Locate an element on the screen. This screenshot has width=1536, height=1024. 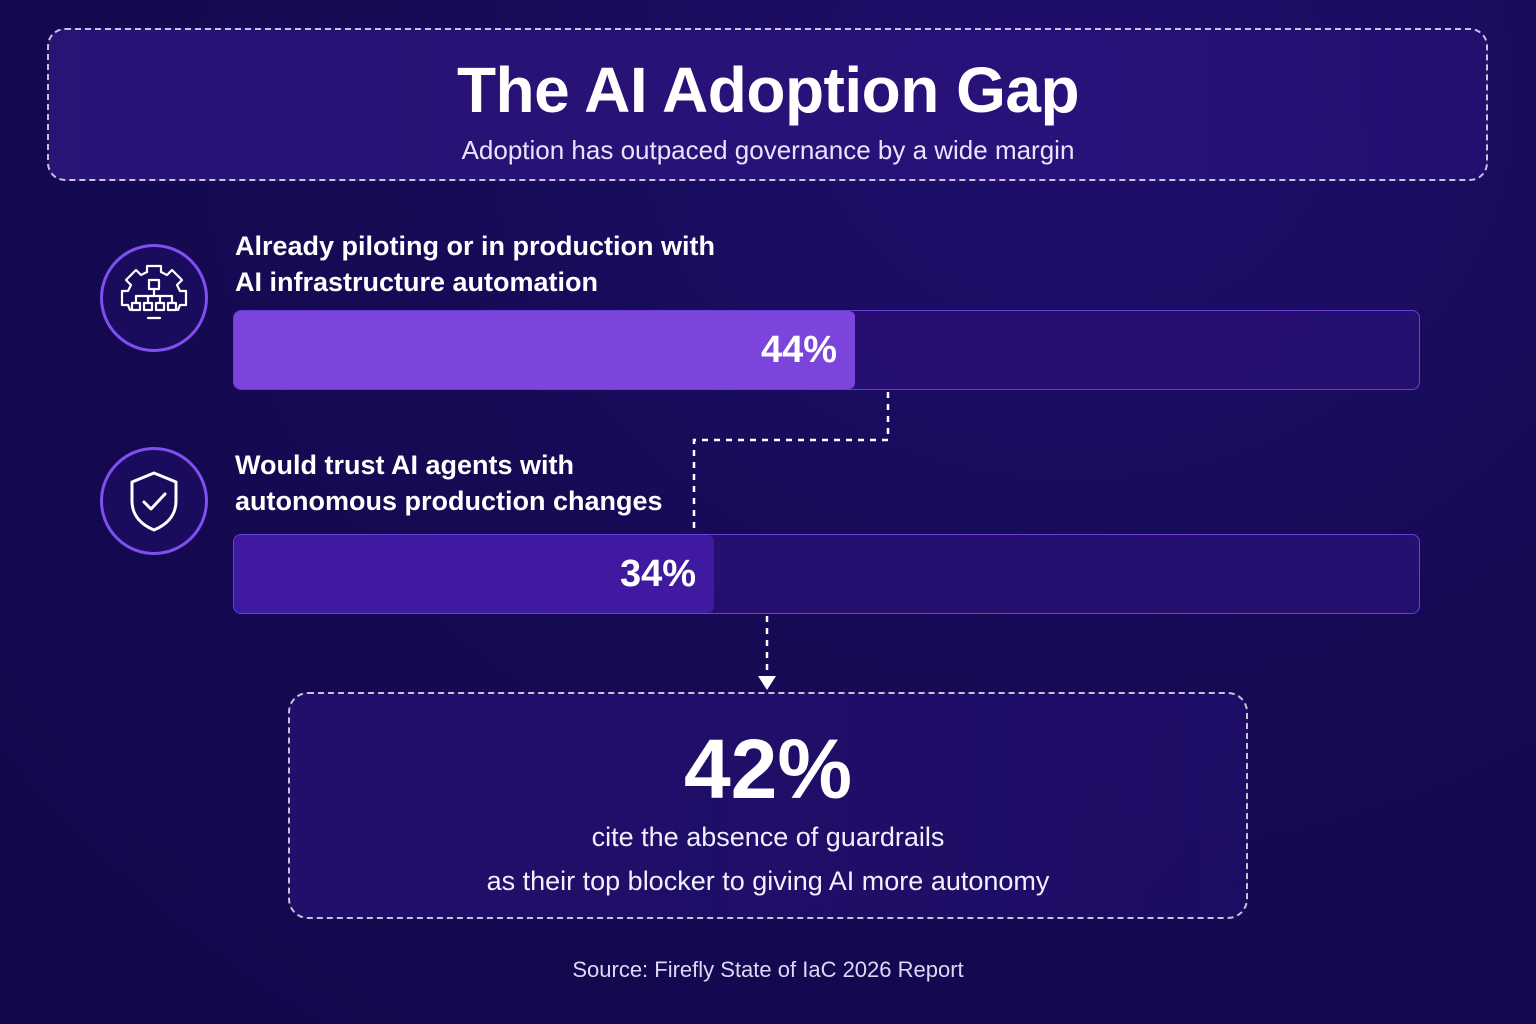
connector-bar1-to-bar2 is located at coordinates (791, 463).